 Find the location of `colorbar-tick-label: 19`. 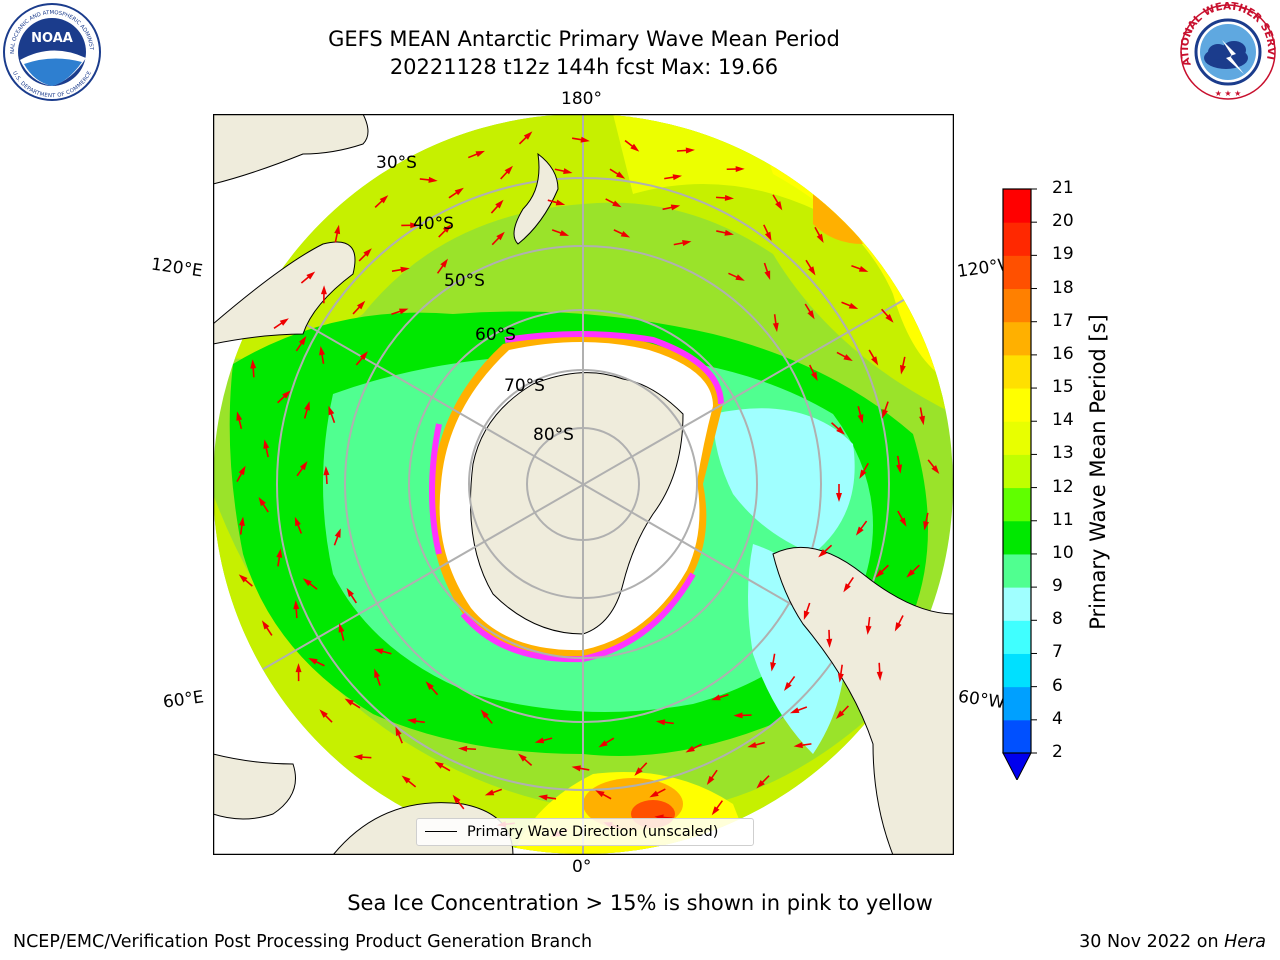

colorbar-tick-label: 19 is located at coordinates (1063, 254).